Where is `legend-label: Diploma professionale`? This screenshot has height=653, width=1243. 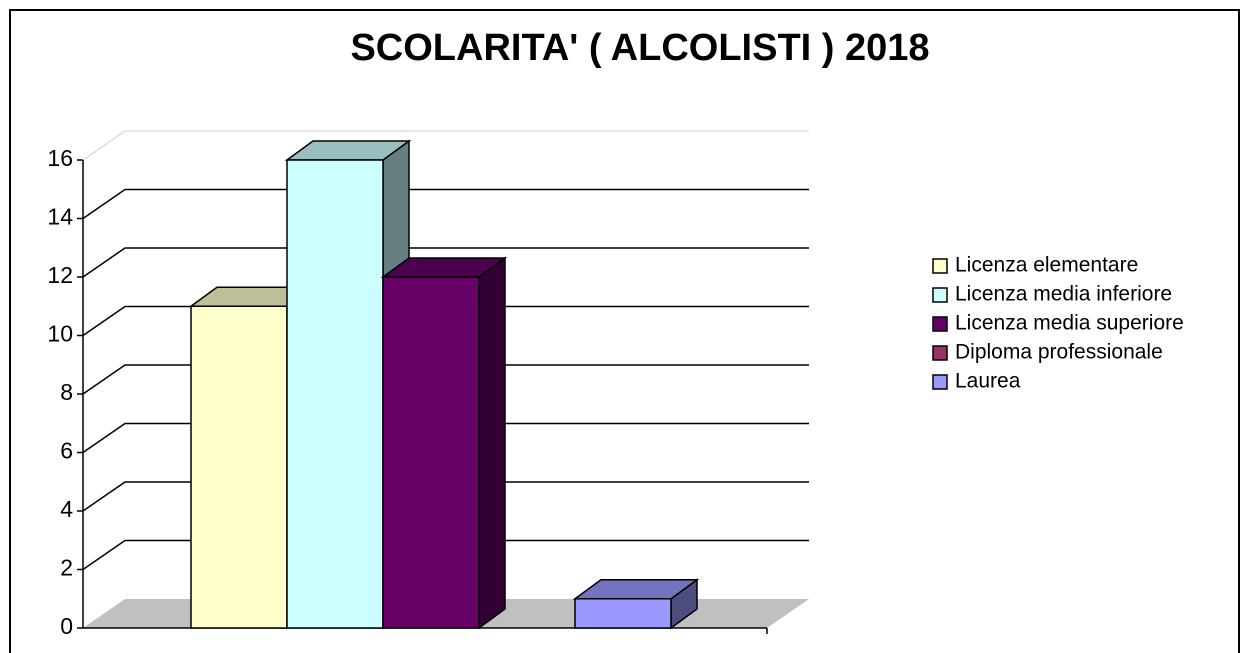 legend-label: Diploma professionale is located at coordinates (1059, 352).